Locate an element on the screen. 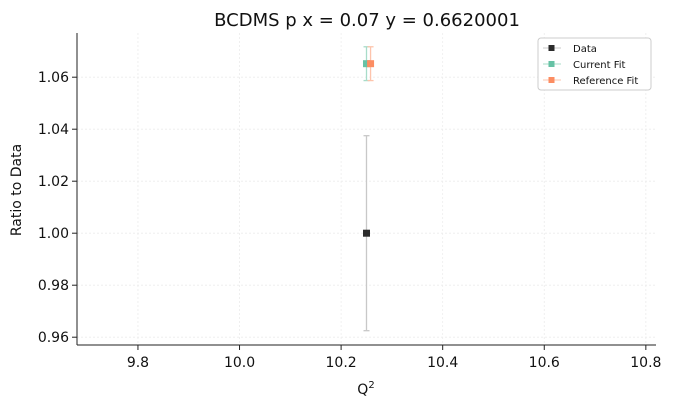 Image resolution: width=677 pixels, height=407 pixels. x-tick-label: 10.0 is located at coordinates (239, 363).